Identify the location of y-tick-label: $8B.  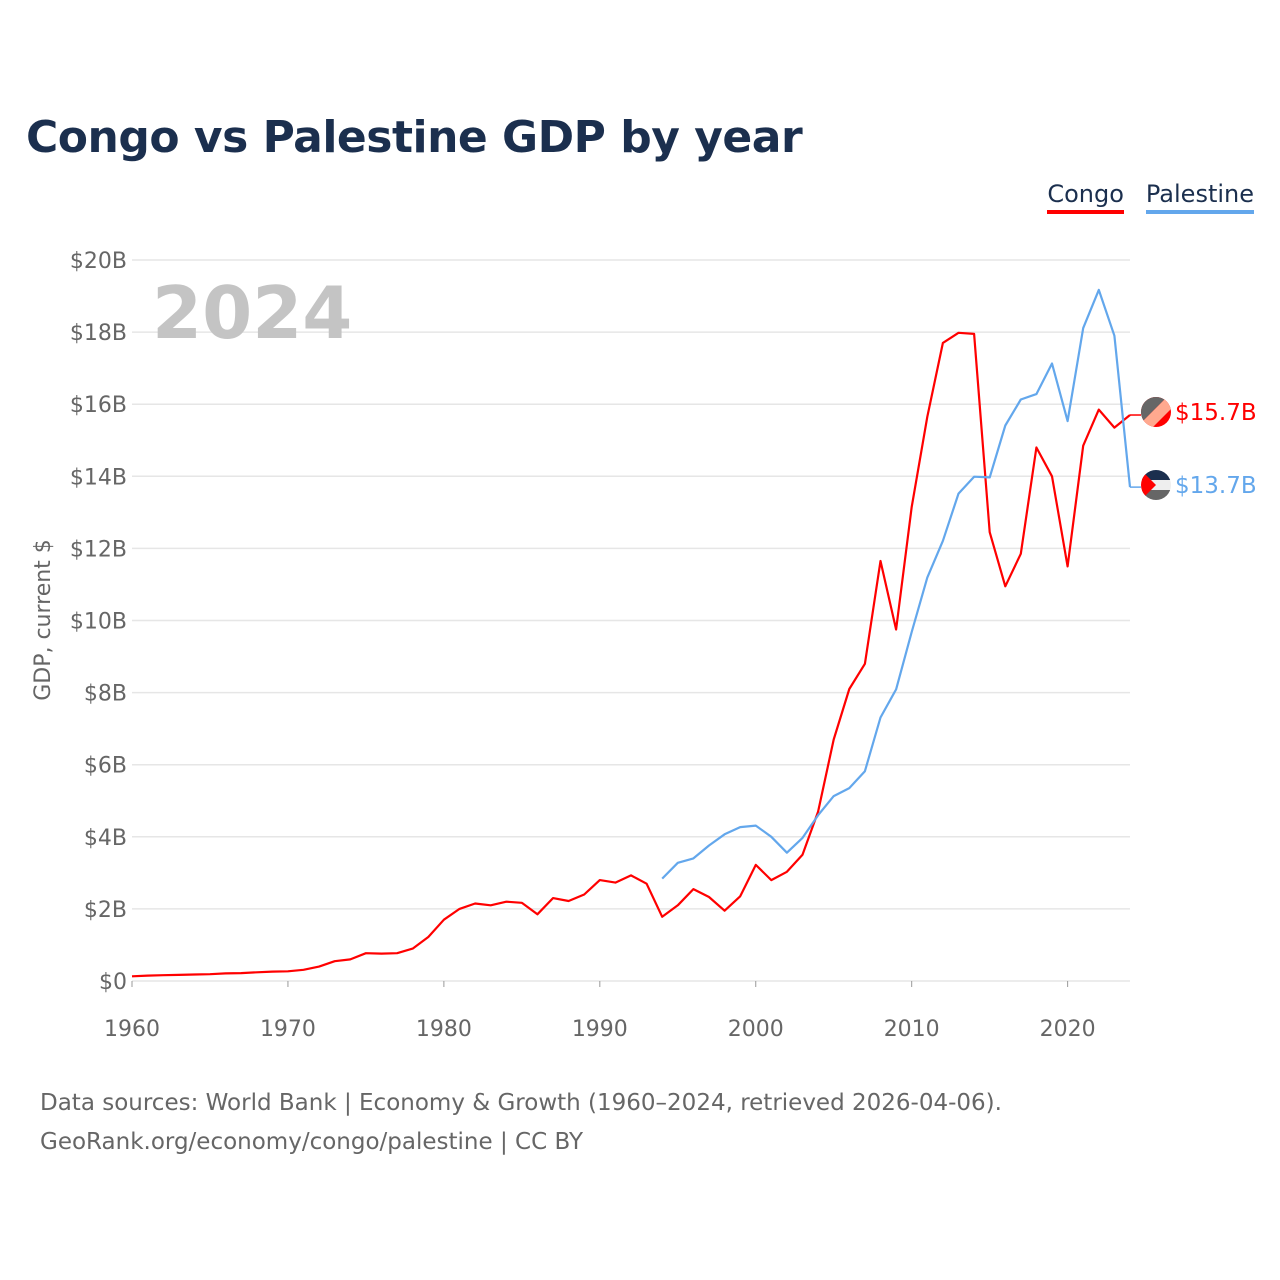
(105, 694).